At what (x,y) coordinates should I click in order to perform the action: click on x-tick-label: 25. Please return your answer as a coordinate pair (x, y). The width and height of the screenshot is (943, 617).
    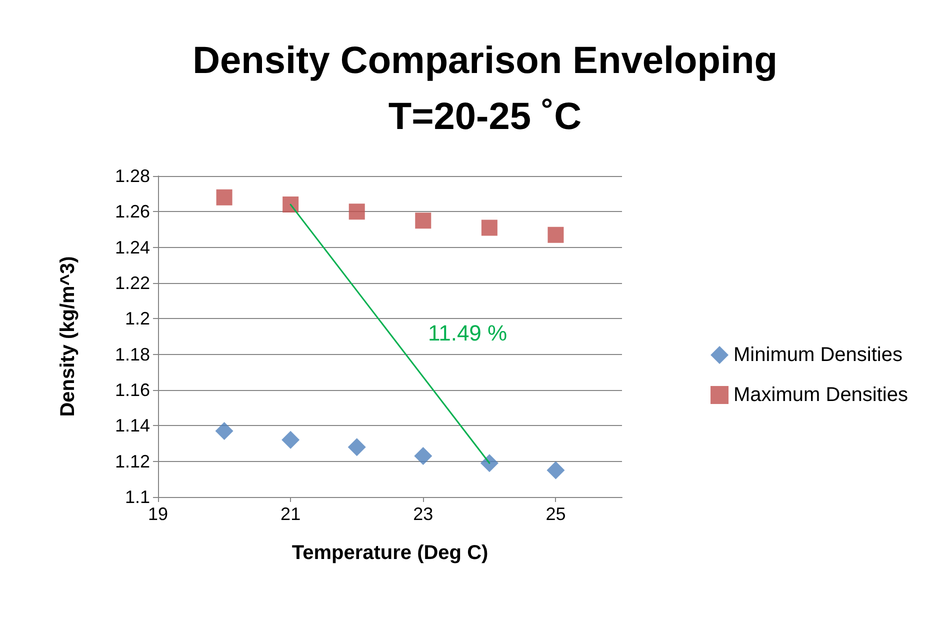
    Looking at the image, I should click on (556, 514).